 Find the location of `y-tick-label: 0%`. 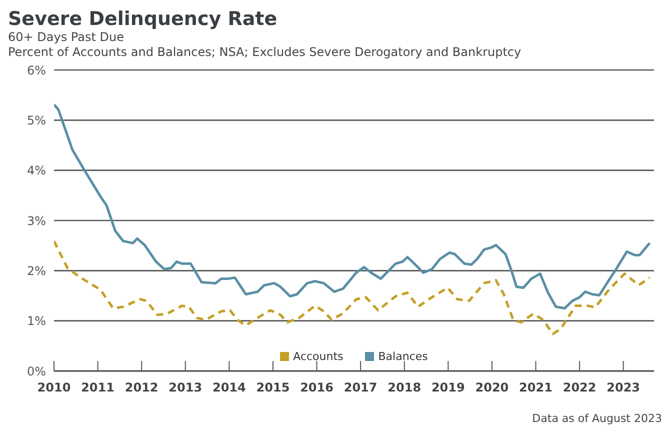

y-tick-label: 0% is located at coordinates (36, 371).